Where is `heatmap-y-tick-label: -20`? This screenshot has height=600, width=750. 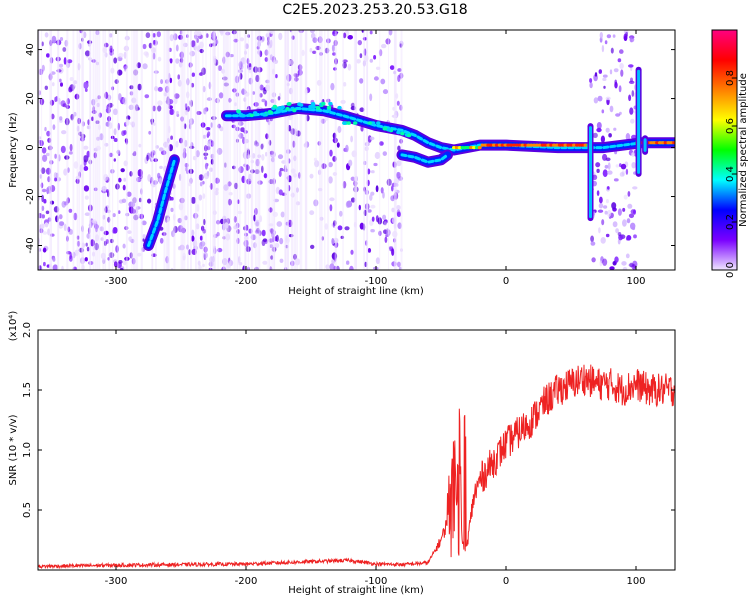 heatmap-y-tick-label: -20 is located at coordinates (30, 196).